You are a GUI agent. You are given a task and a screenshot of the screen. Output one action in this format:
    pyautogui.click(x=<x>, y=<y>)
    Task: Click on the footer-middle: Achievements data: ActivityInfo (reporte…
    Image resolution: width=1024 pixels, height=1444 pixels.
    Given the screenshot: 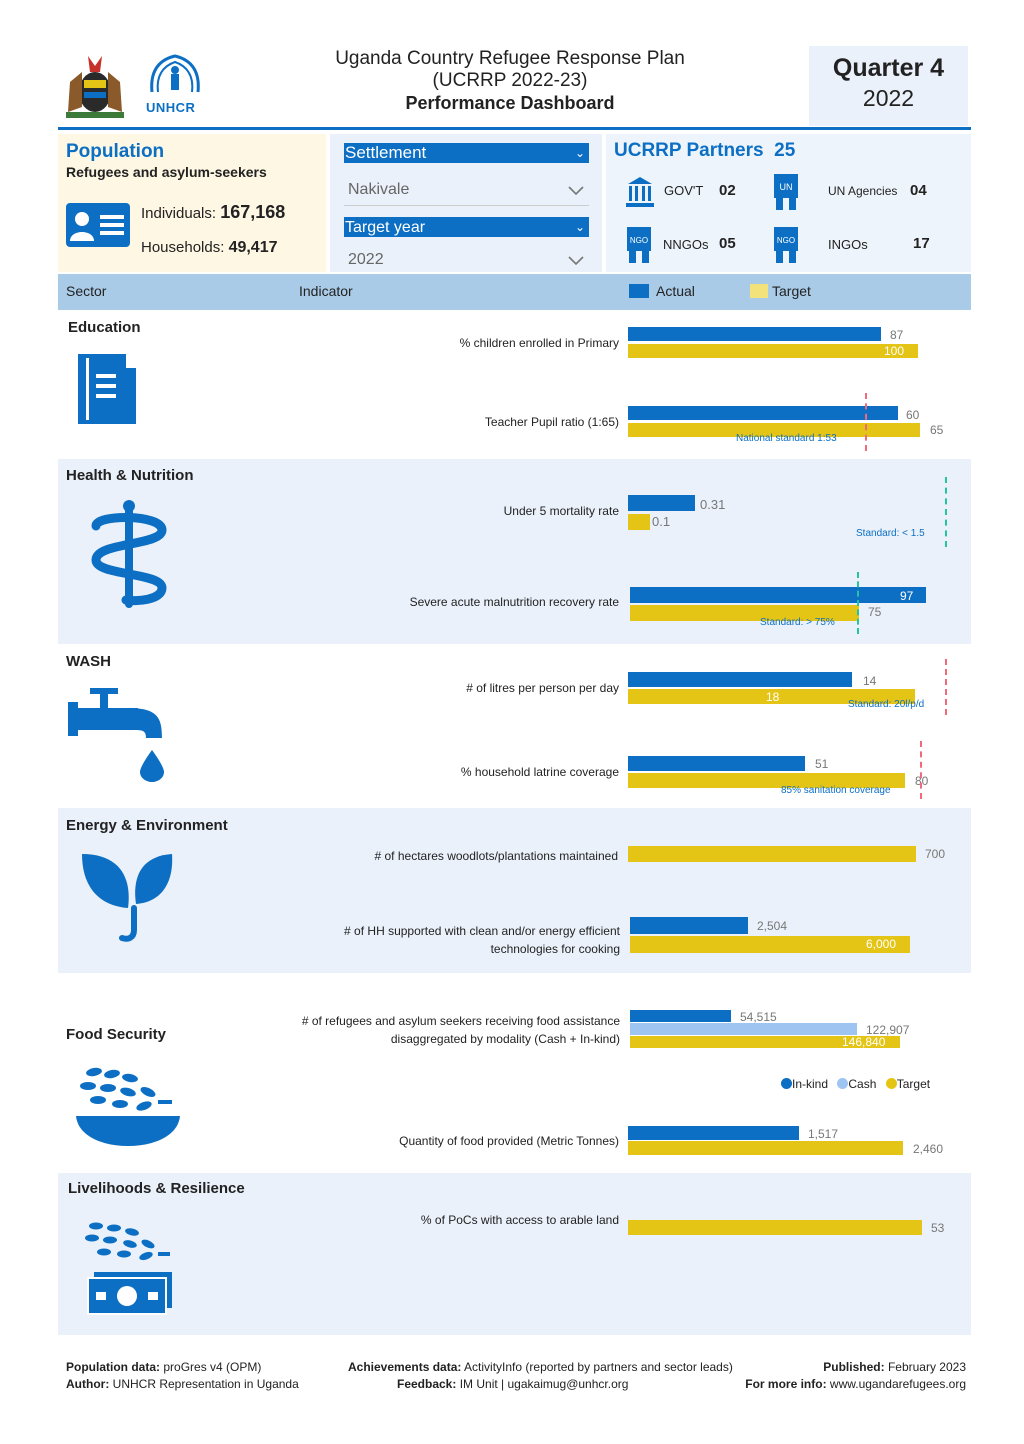 What is the action you would take?
    pyautogui.click(x=540, y=1376)
    